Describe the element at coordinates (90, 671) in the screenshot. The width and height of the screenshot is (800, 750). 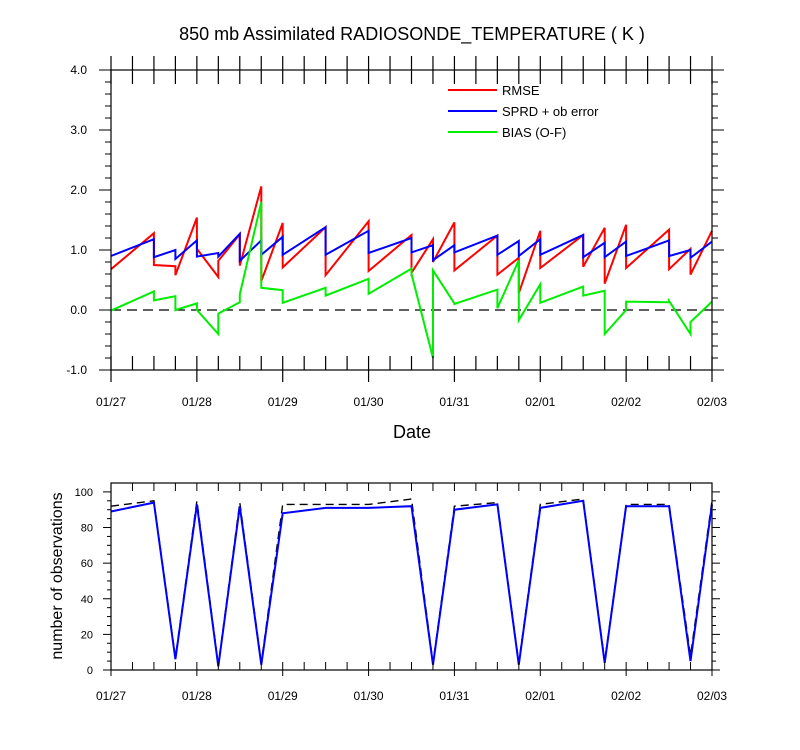
I see `y-tick-label: 0` at that location.